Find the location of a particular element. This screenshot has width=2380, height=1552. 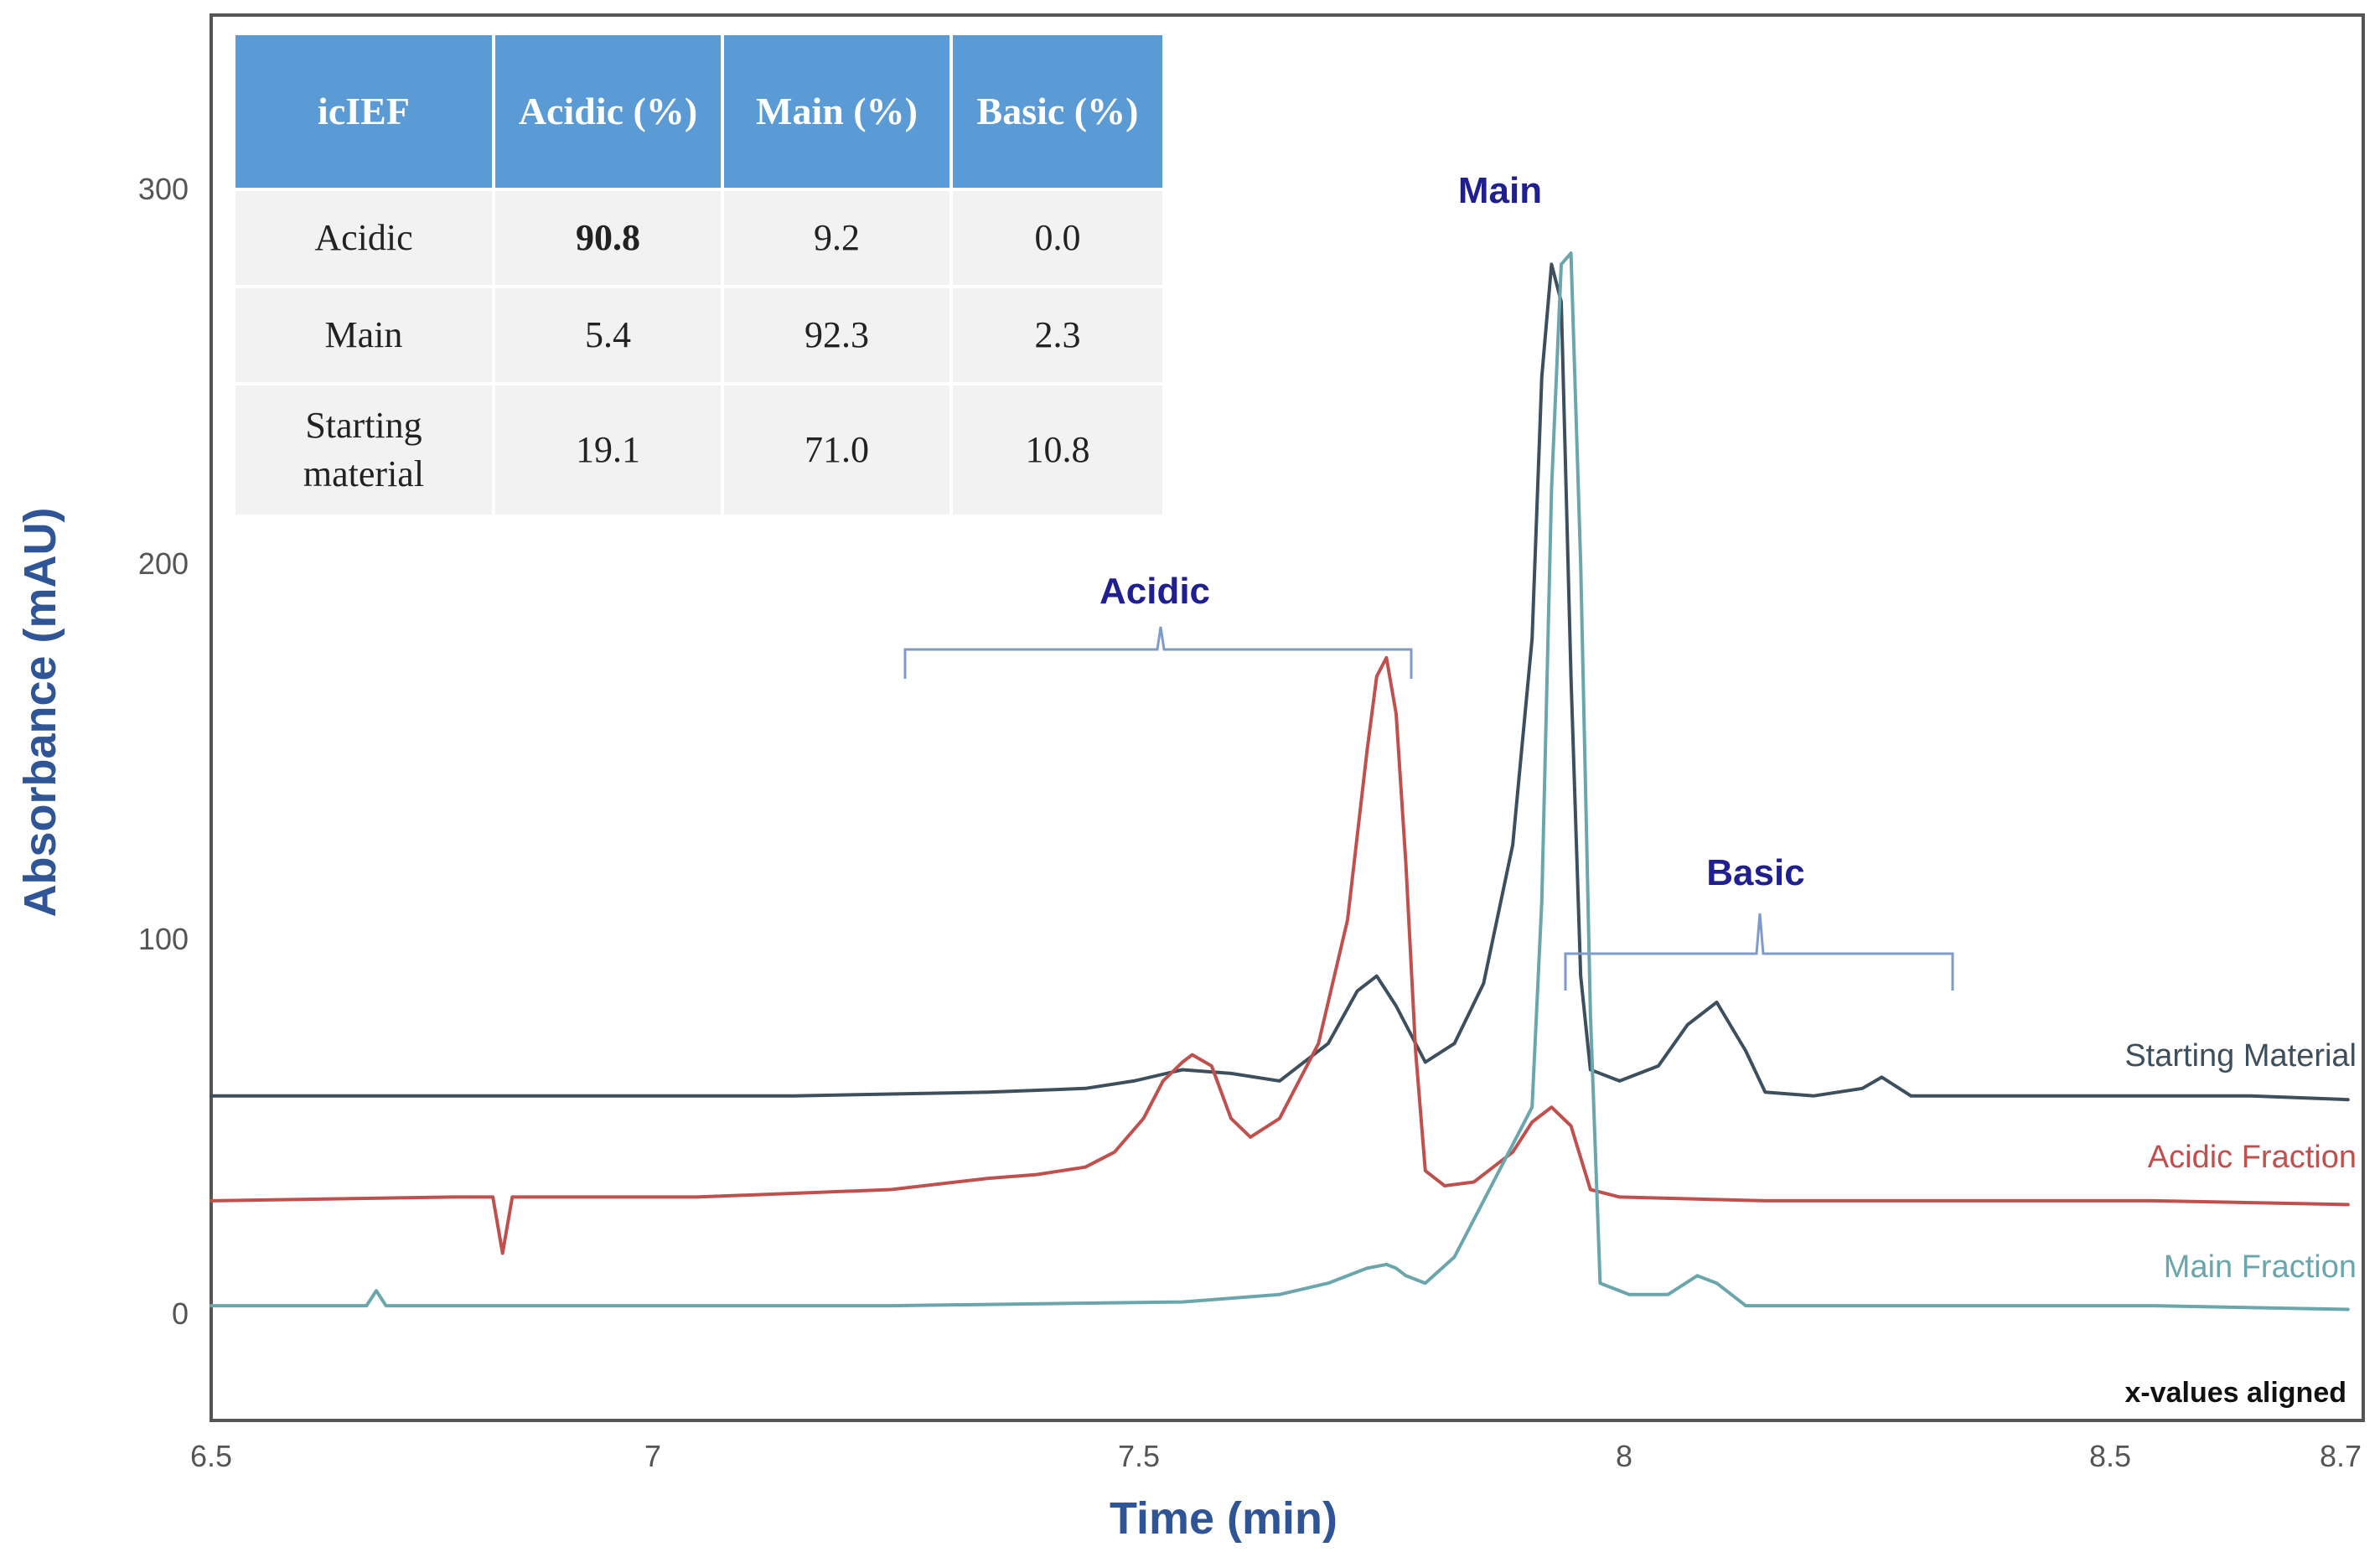

y-tick-label: 100 is located at coordinates (163, 939).